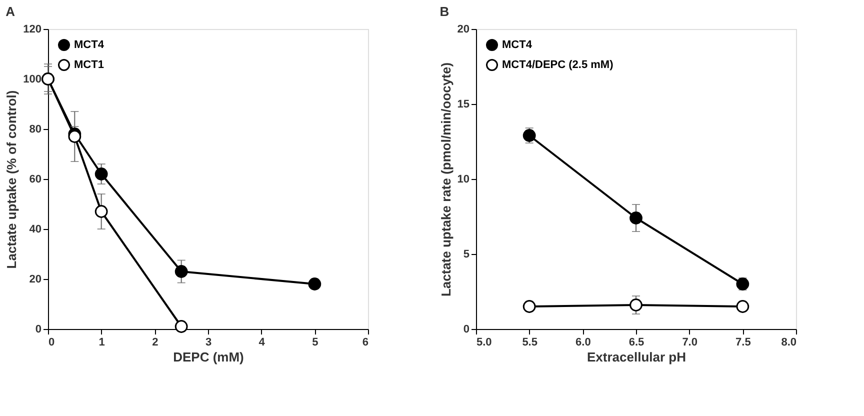 The height and width of the screenshot is (416, 864). I want to click on y-tick-label: 60, so click(35, 180).